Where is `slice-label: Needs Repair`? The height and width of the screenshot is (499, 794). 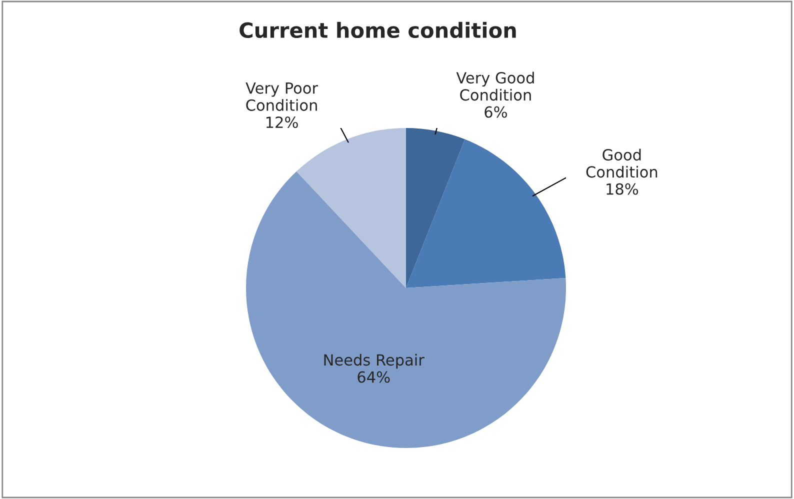
slice-label: Needs Repair is located at coordinates (374, 361).